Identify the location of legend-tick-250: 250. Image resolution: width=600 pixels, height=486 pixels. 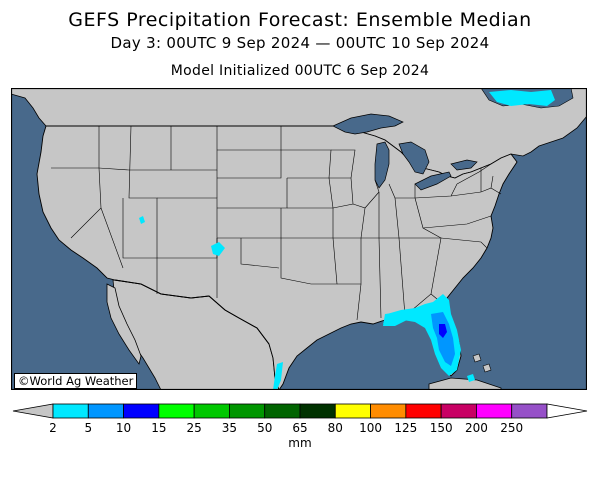
(512, 428).